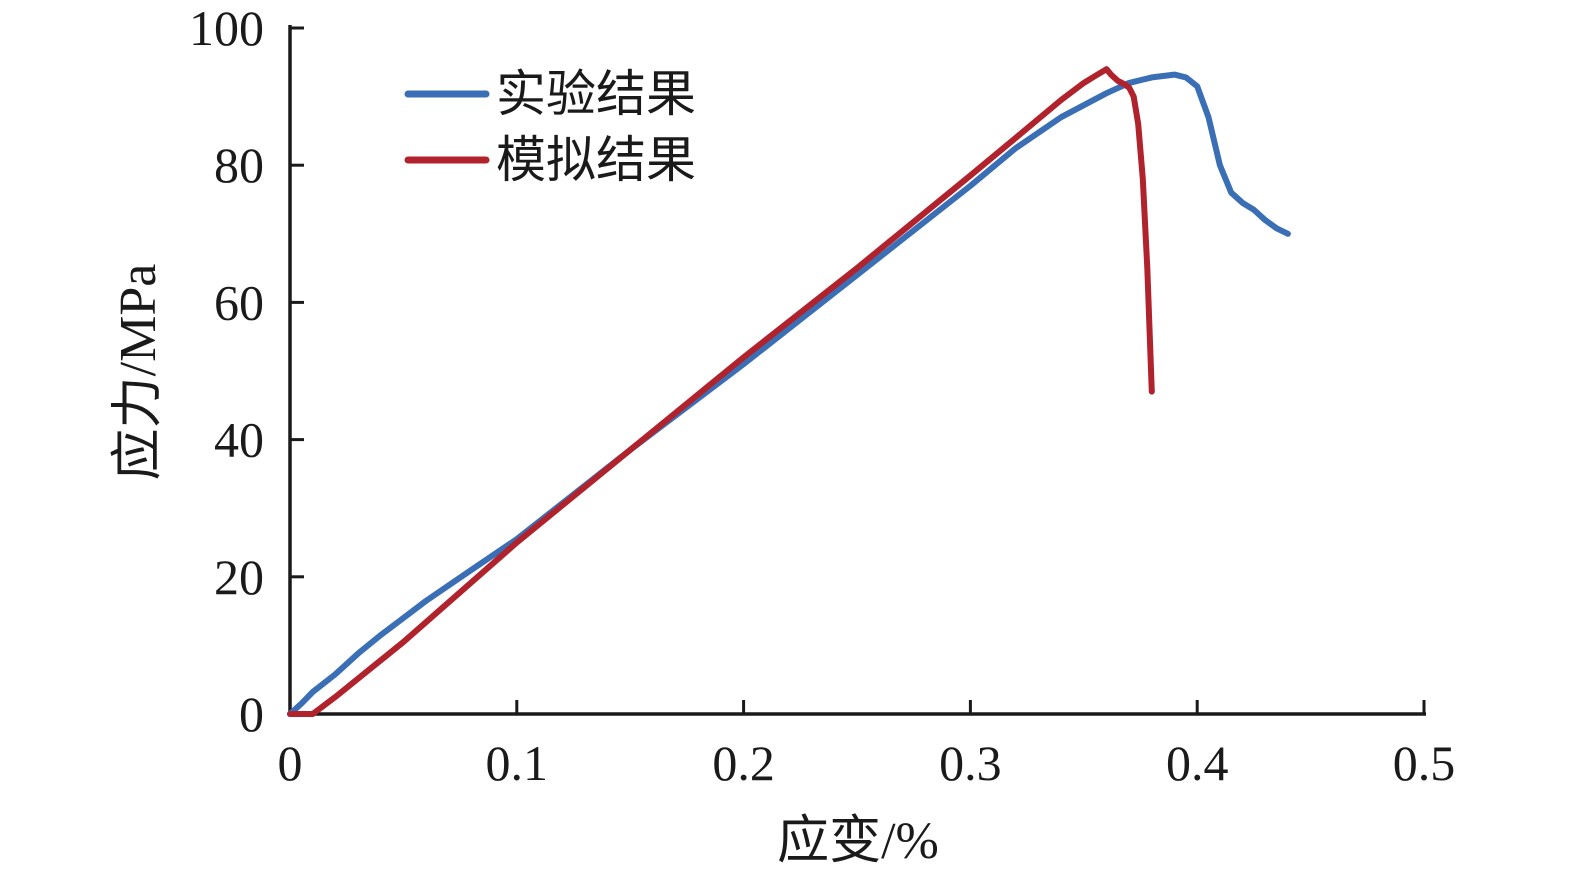  Describe the element at coordinates (239, 577) in the screenshot. I see `y-tick-label: 20` at that location.